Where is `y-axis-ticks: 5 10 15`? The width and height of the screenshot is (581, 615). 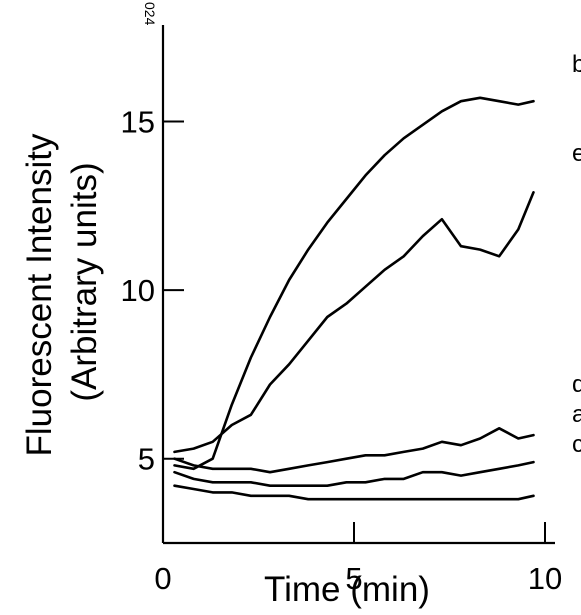 y-axis-ticks: 5 10 15 is located at coordinates (152, 290).